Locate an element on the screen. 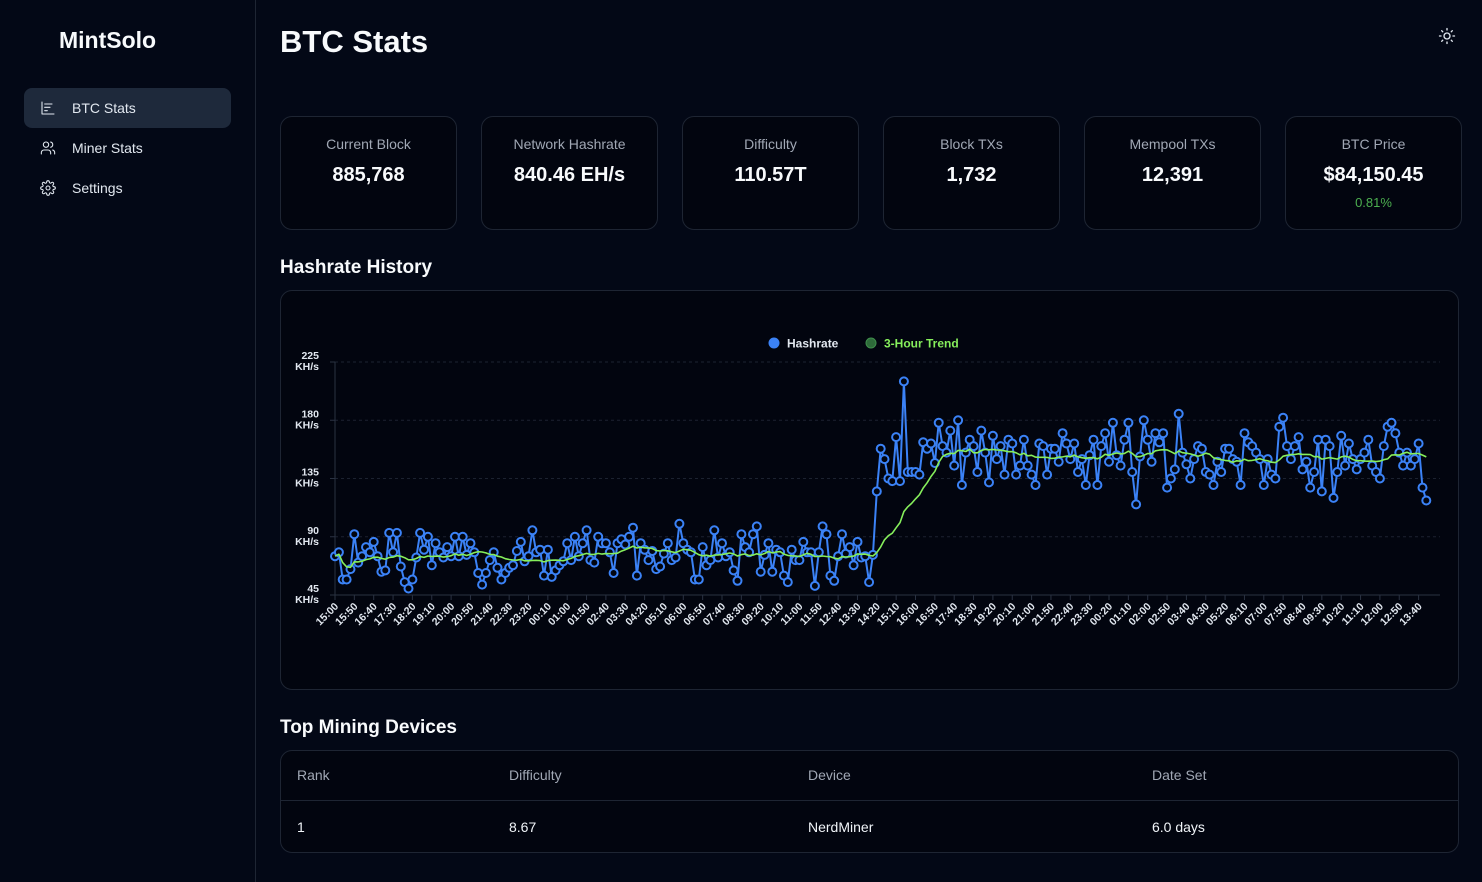 The height and width of the screenshot is (882, 1482). column-header-date-set: Date Set is located at coordinates (1305, 776).